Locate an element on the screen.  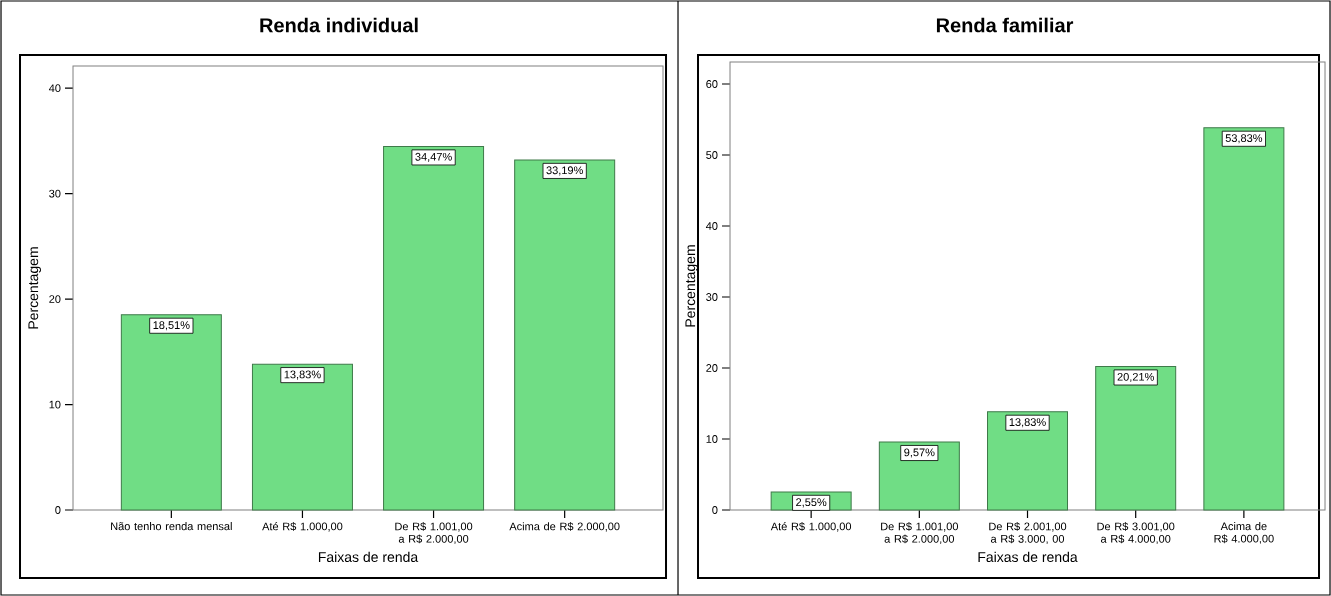
x-tick-label: Acima de R$ 2.000,00 is located at coordinates (564, 527).